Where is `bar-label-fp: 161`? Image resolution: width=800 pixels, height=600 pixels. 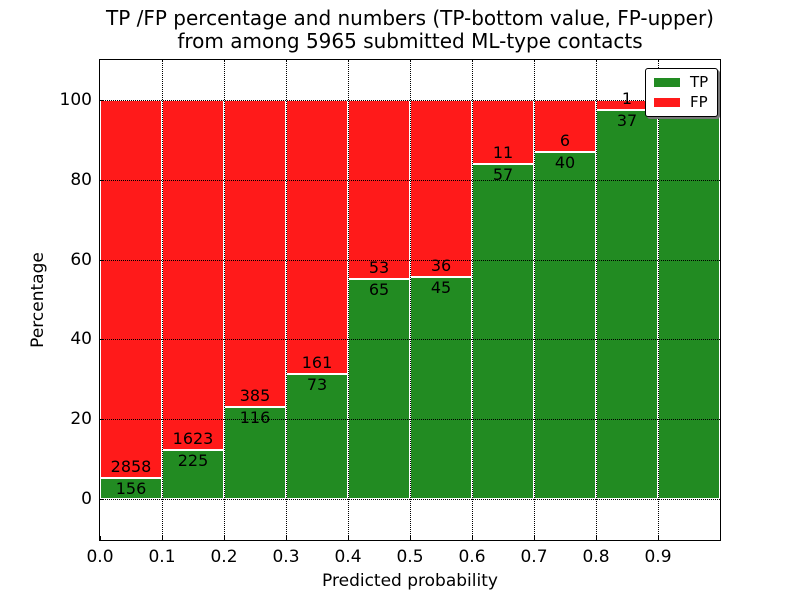 bar-label-fp: 161 is located at coordinates (317, 363).